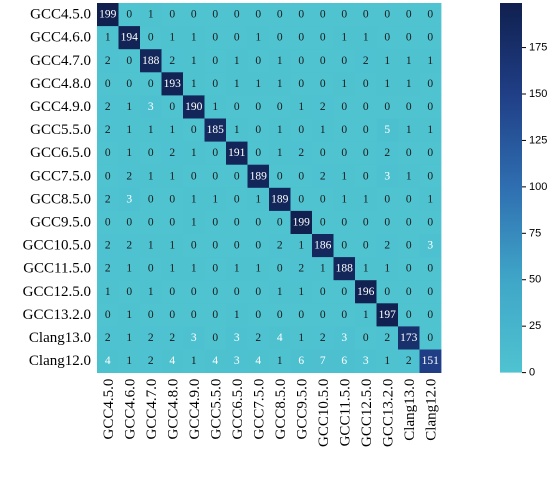 Image resolution: width=550 pixels, height=482 pixels. I want to click on cell-value-label: 4, so click(108, 361).